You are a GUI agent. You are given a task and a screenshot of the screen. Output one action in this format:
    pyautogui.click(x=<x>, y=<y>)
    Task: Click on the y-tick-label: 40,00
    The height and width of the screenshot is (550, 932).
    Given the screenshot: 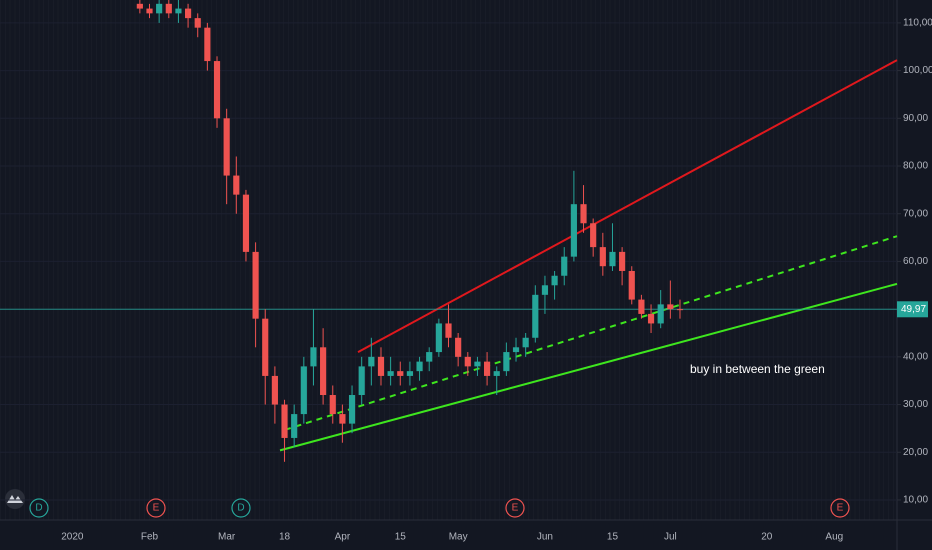 What is the action you would take?
    pyautogui.click(x=915, y=356)
    